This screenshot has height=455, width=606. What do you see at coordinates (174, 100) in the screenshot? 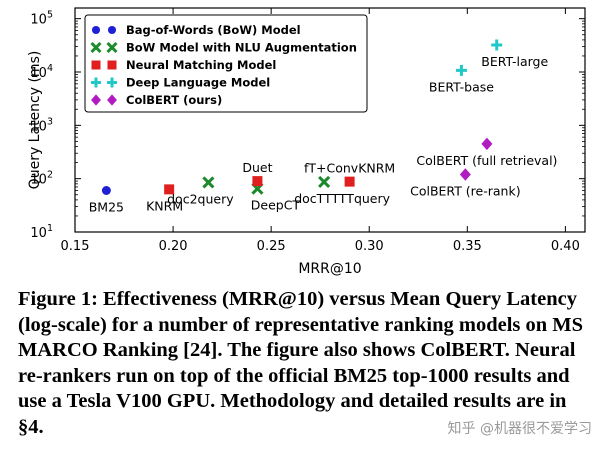
I see `legend-label: ColBERT (ours)` at bounding box center [174, 100].